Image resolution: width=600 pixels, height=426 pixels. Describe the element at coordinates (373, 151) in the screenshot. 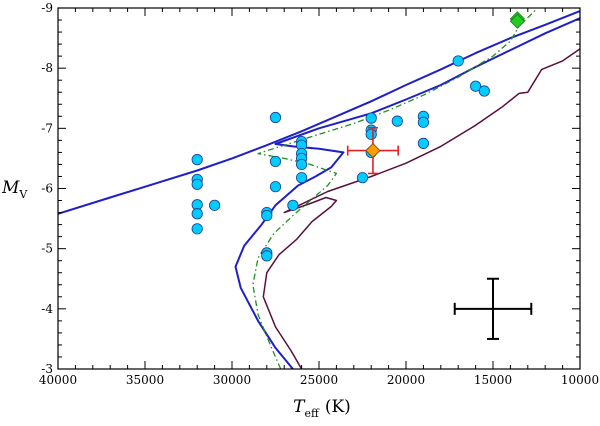

I see `target-diamond` at that location.